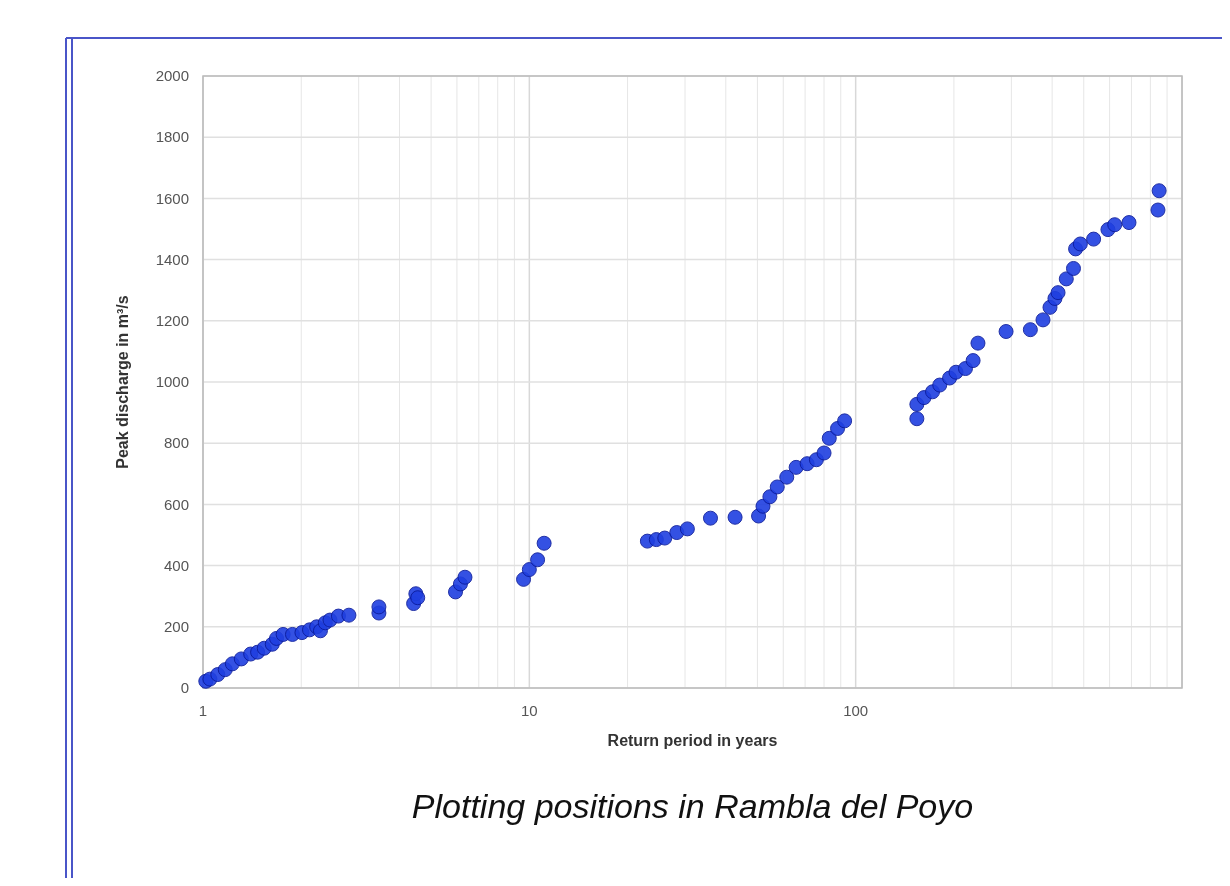 The height and width of the screenshot is (886, 1230). Describe the element at coordinates (692, 740) in the screenshot. I see `x-axis-title: Return period in years` at that location.